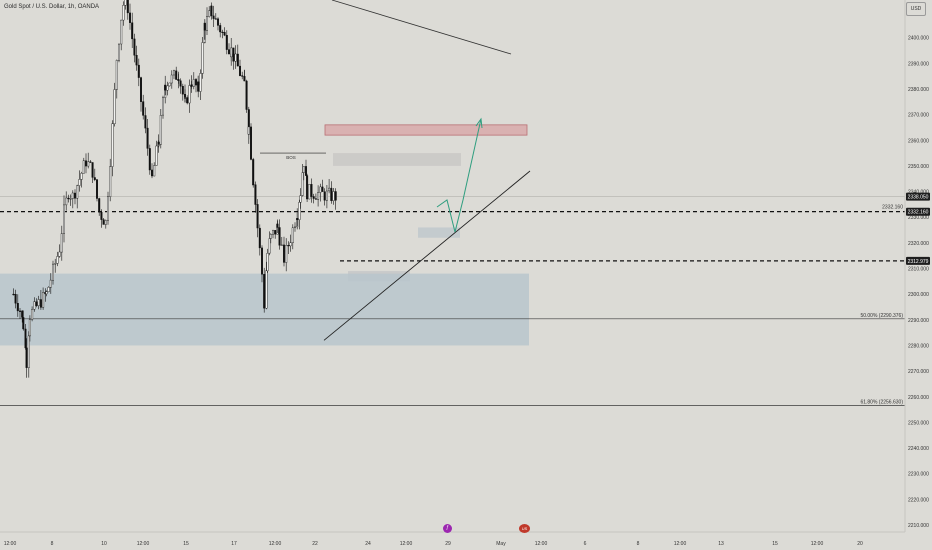  Describe the element at coordinates (585, 544) in the screenshot. I see `x-tick-label: 6` at that location.